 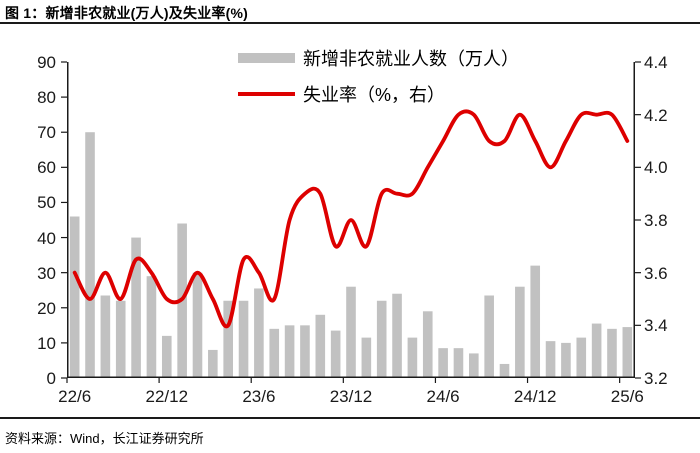 What do you see at coordinates (259, 333) in the screenshot?
I see `bar-23/6` at bounding box center [259, 333].